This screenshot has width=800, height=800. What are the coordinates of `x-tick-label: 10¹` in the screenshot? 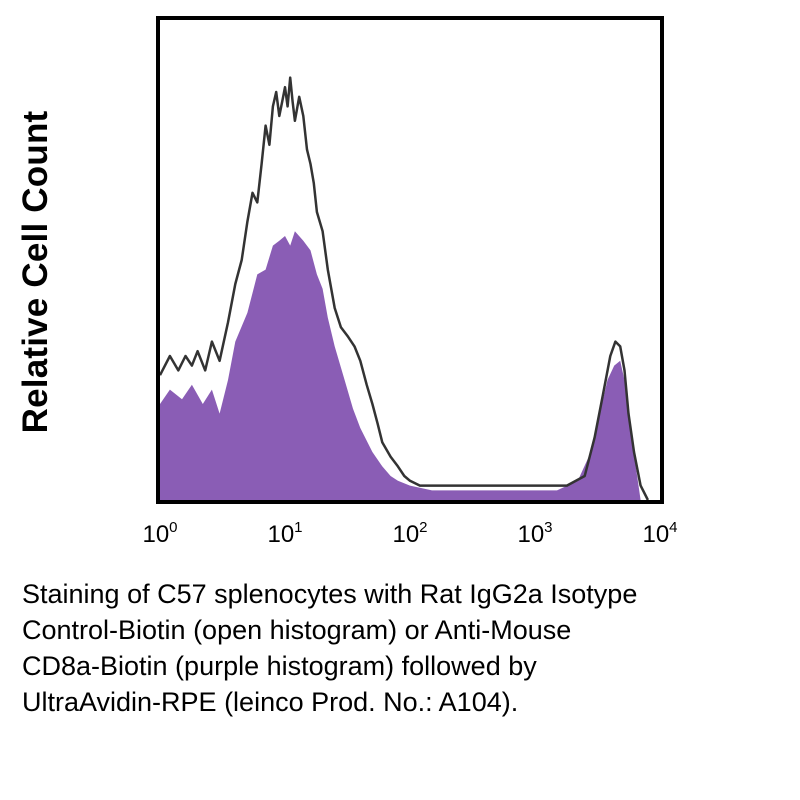 It's located at (284, 533).